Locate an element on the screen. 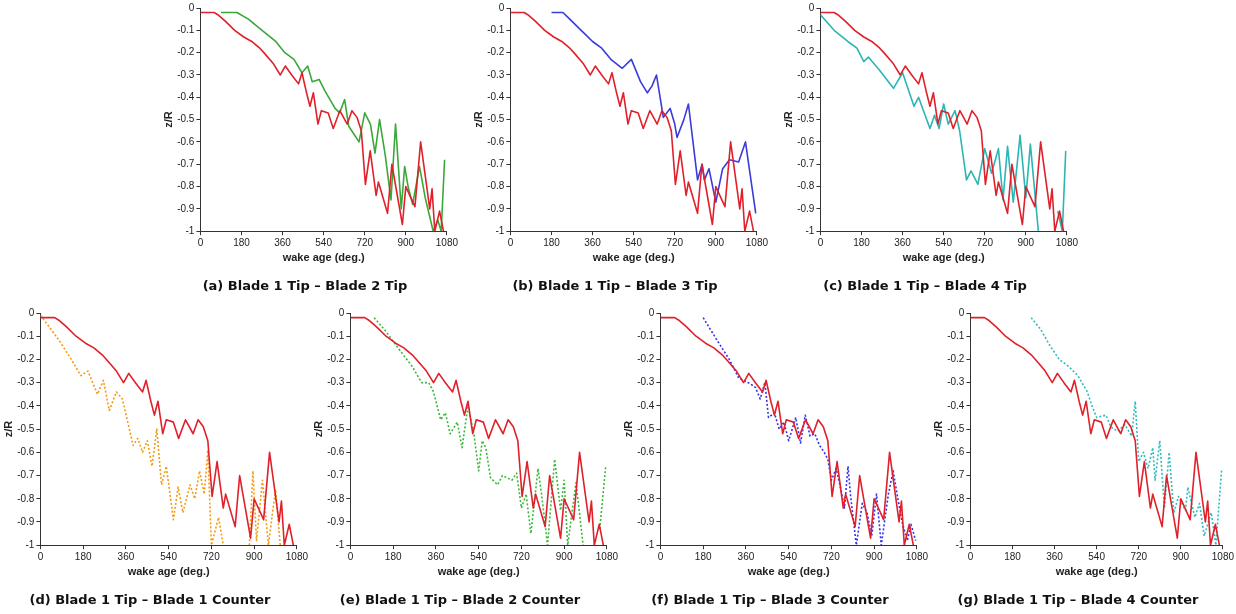  line-series is located at coordinates (809, 431).